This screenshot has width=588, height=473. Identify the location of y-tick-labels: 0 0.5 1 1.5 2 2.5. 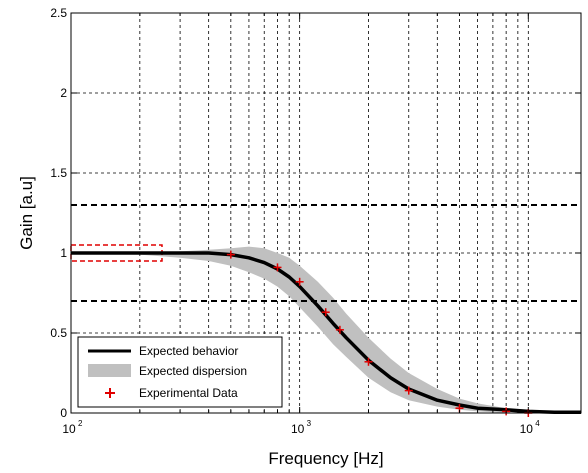
(58, 213).